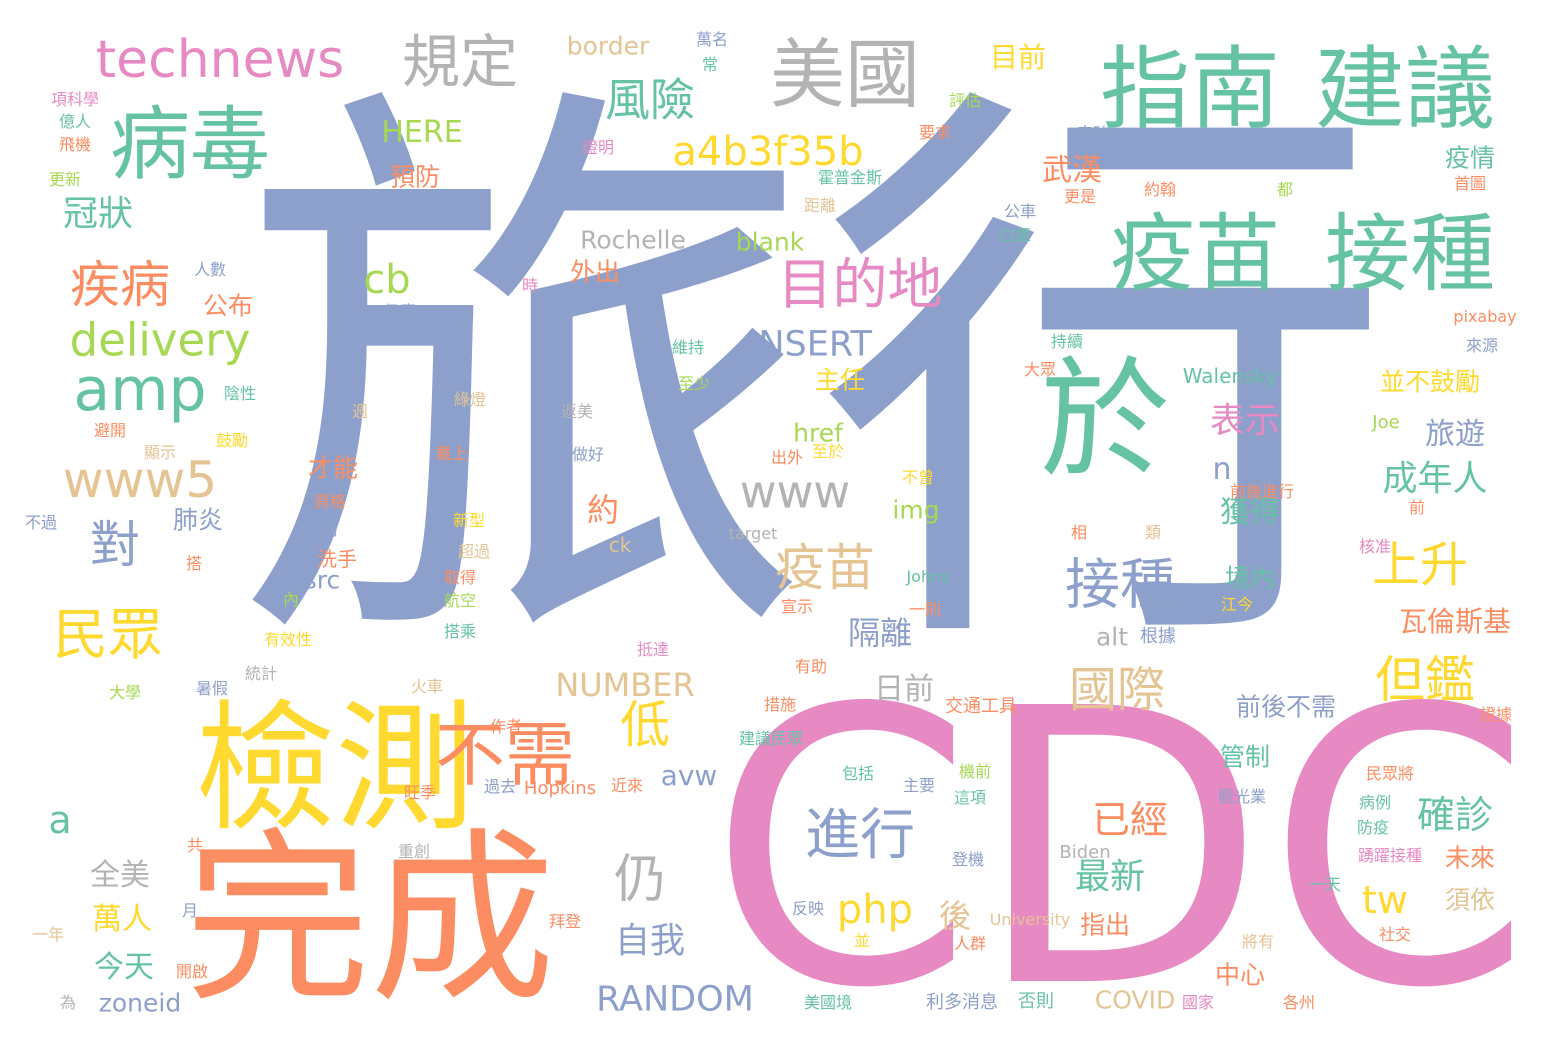  What do you see at coordinates (1067, 341) in the screenshot?
I see `word-cloud-word: 持續` at bounding box center [1067, 341].